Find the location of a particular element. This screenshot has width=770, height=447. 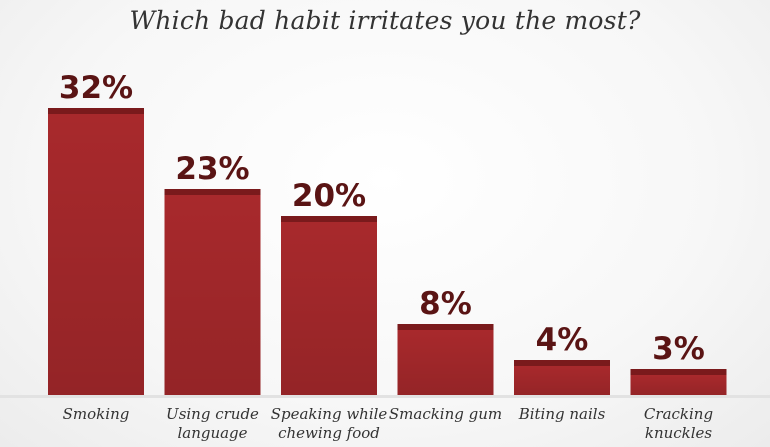

data-label-0: 32% is located at coordinates (96, 88).